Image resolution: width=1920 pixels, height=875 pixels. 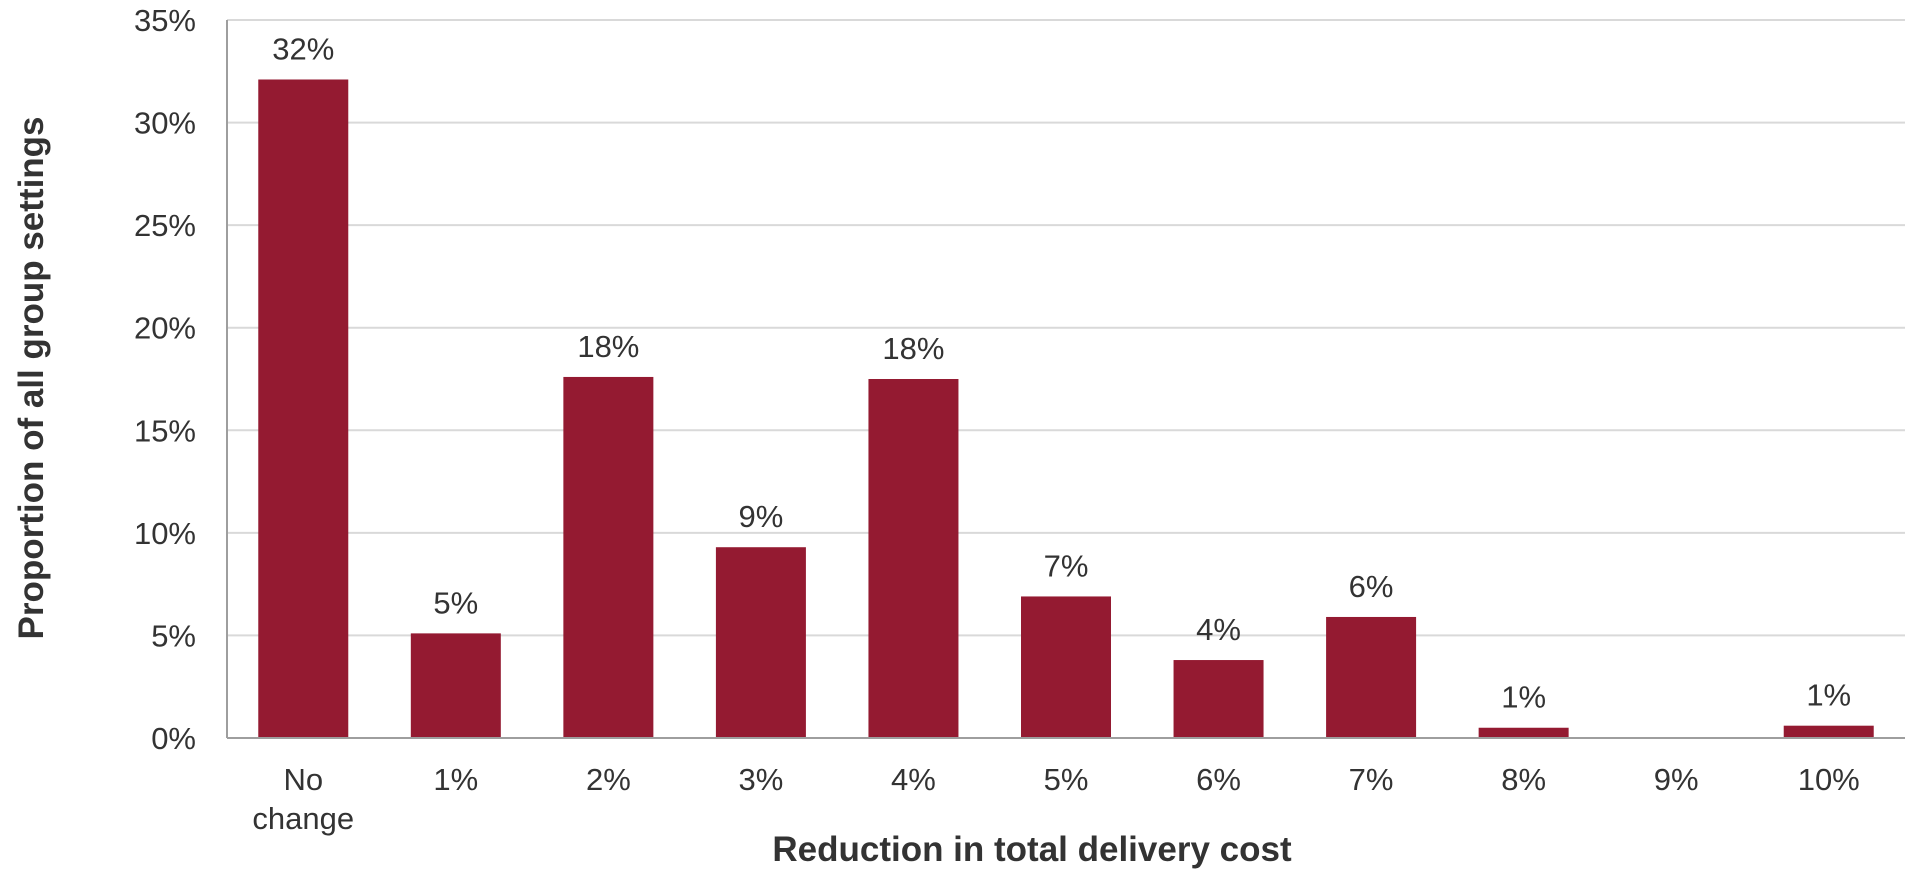 I want to click on x-category-label: 9%, so click(x=1676, y=779).